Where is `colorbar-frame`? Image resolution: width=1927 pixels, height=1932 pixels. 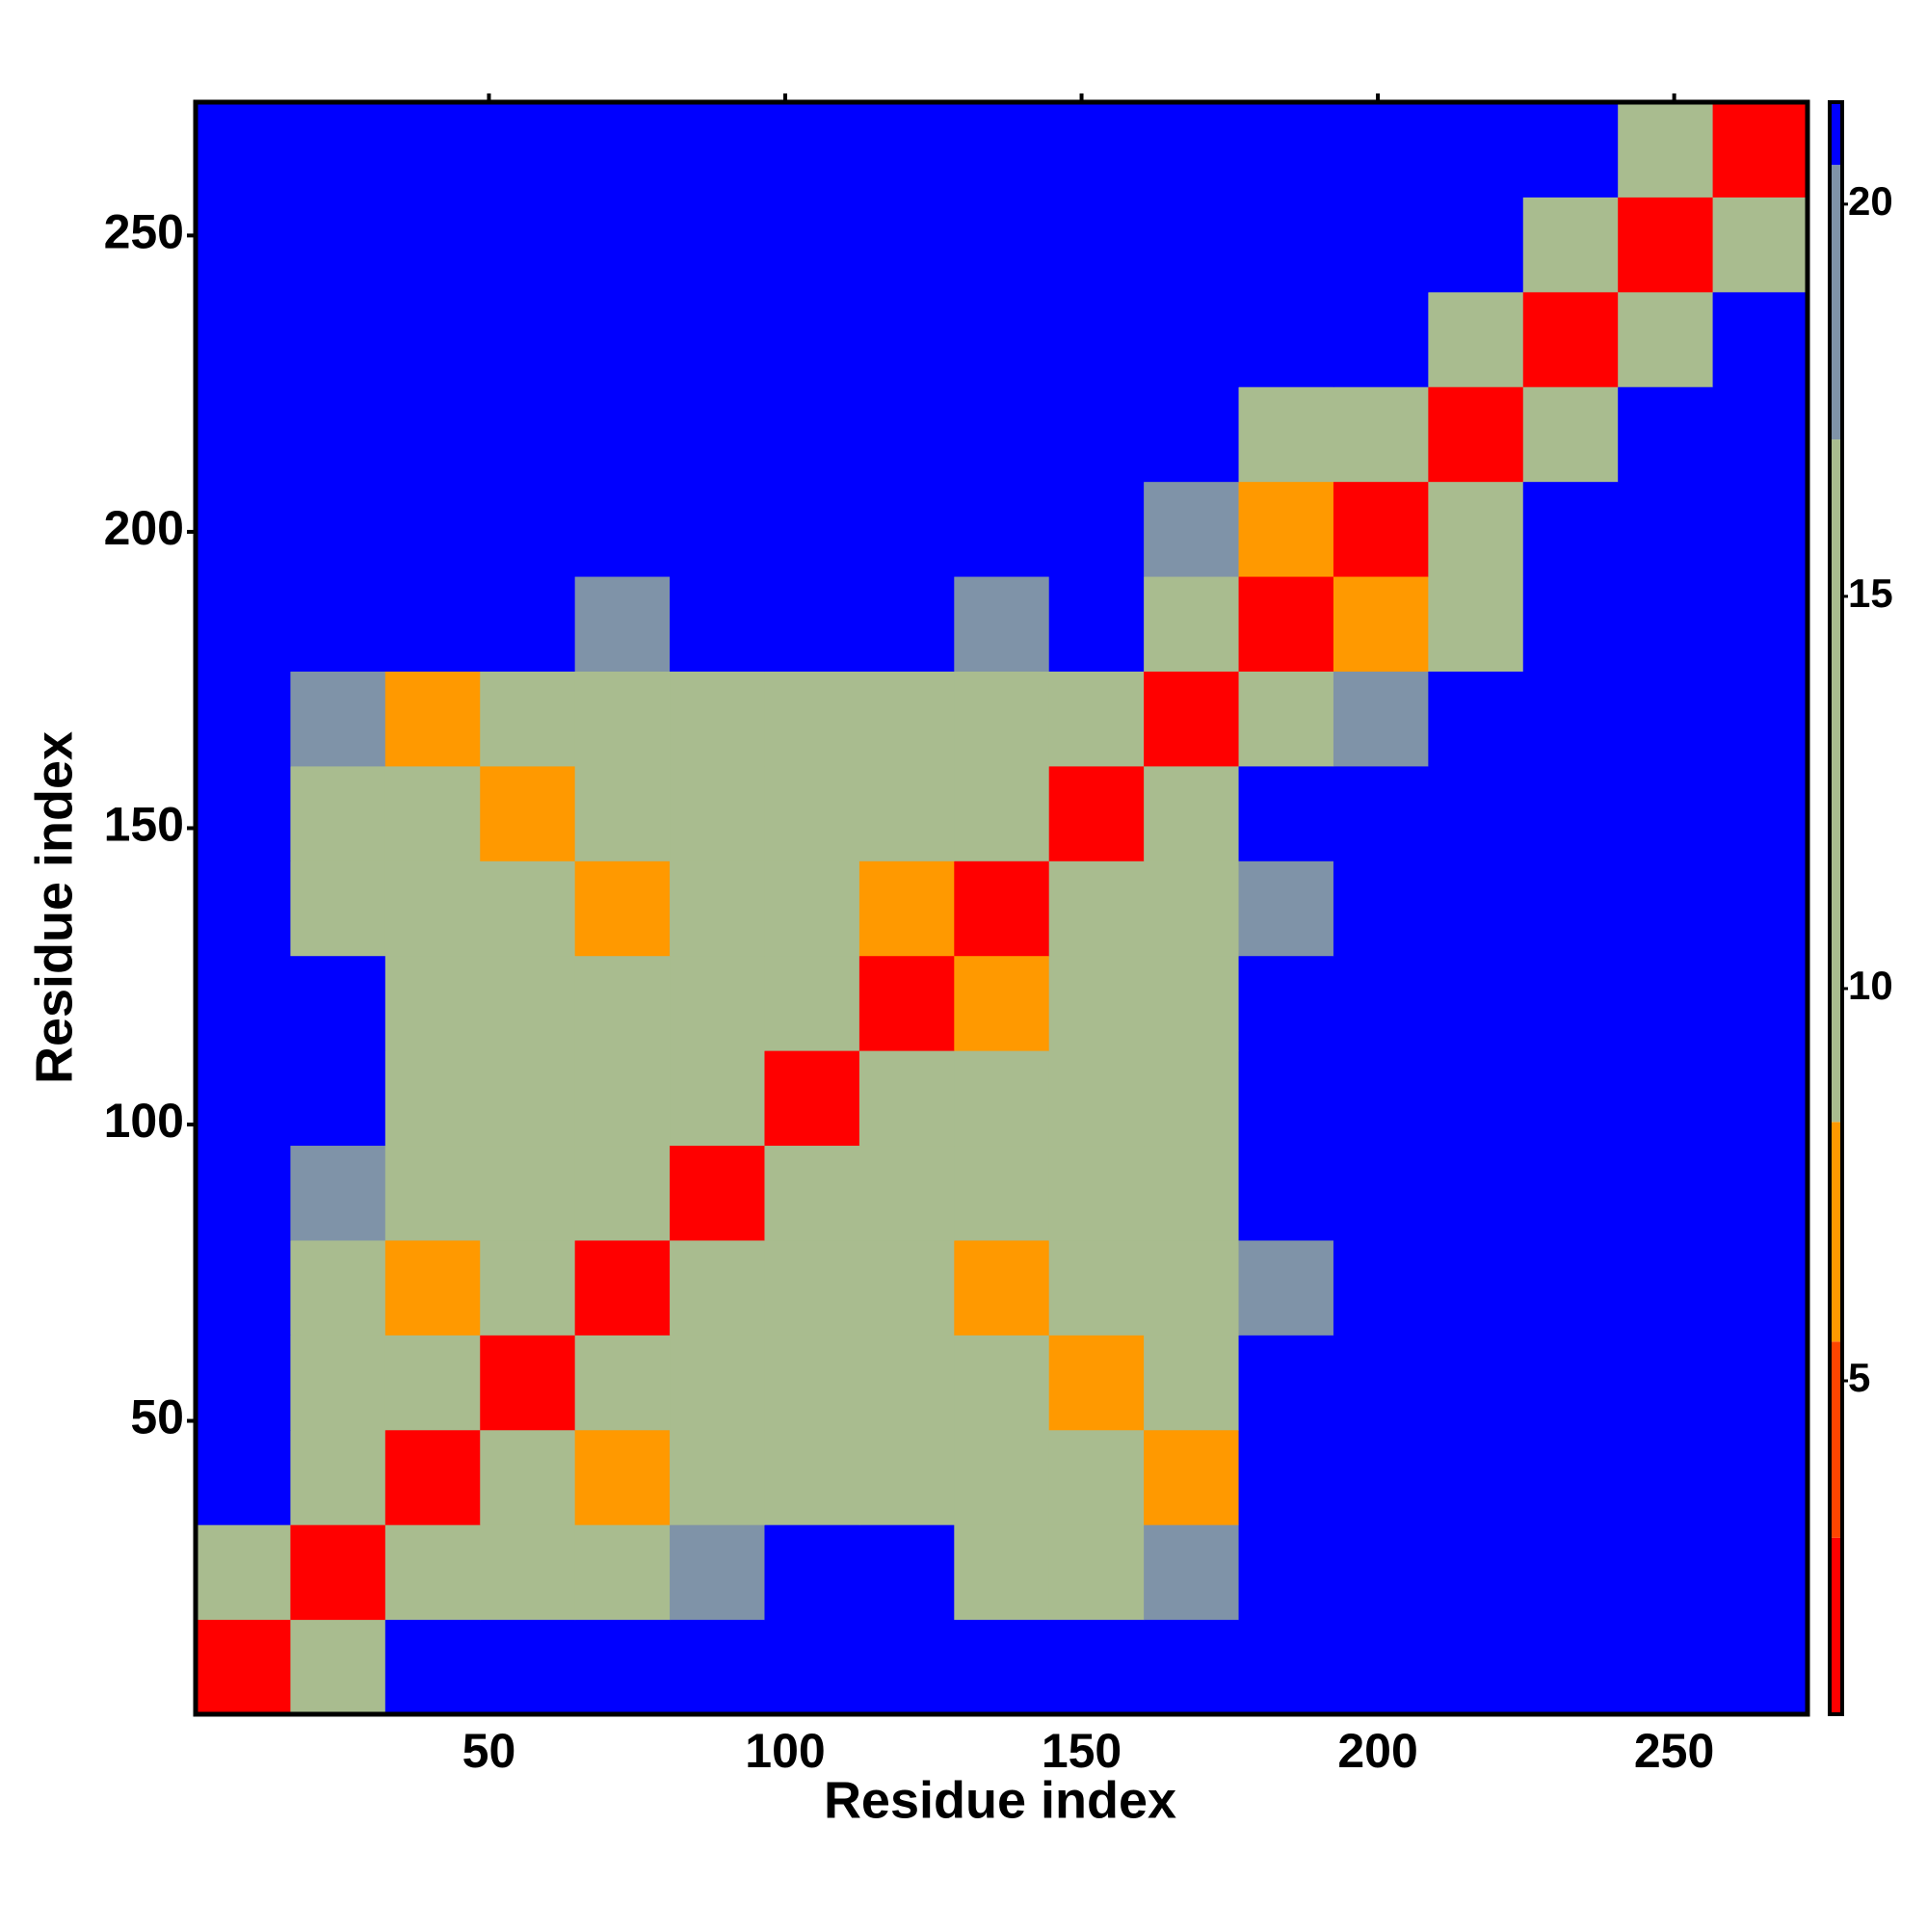 colorbar-frame is located at coordinates (1836, 908).